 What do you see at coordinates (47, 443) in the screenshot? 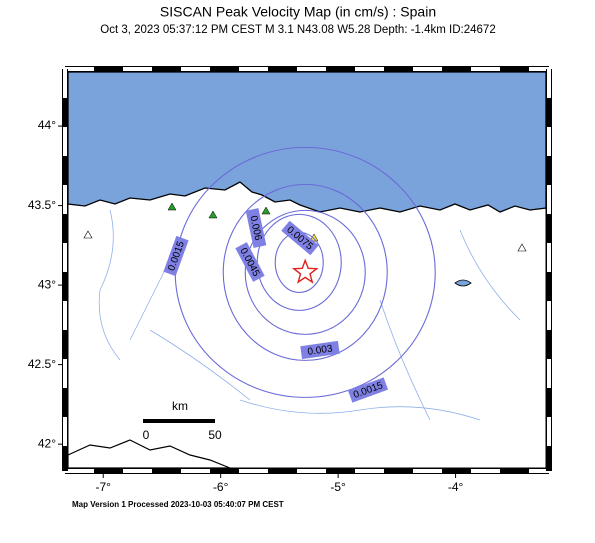
I see `y-tick-label: 42°` at bounding box center [47, 443].